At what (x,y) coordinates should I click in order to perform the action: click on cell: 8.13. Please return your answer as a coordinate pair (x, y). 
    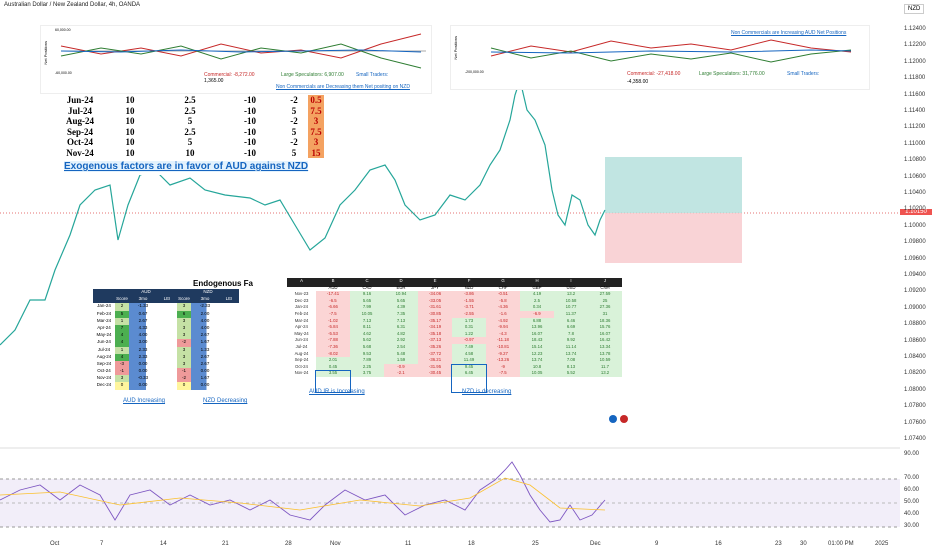
    Looking at the image, I should click on (571, 367).